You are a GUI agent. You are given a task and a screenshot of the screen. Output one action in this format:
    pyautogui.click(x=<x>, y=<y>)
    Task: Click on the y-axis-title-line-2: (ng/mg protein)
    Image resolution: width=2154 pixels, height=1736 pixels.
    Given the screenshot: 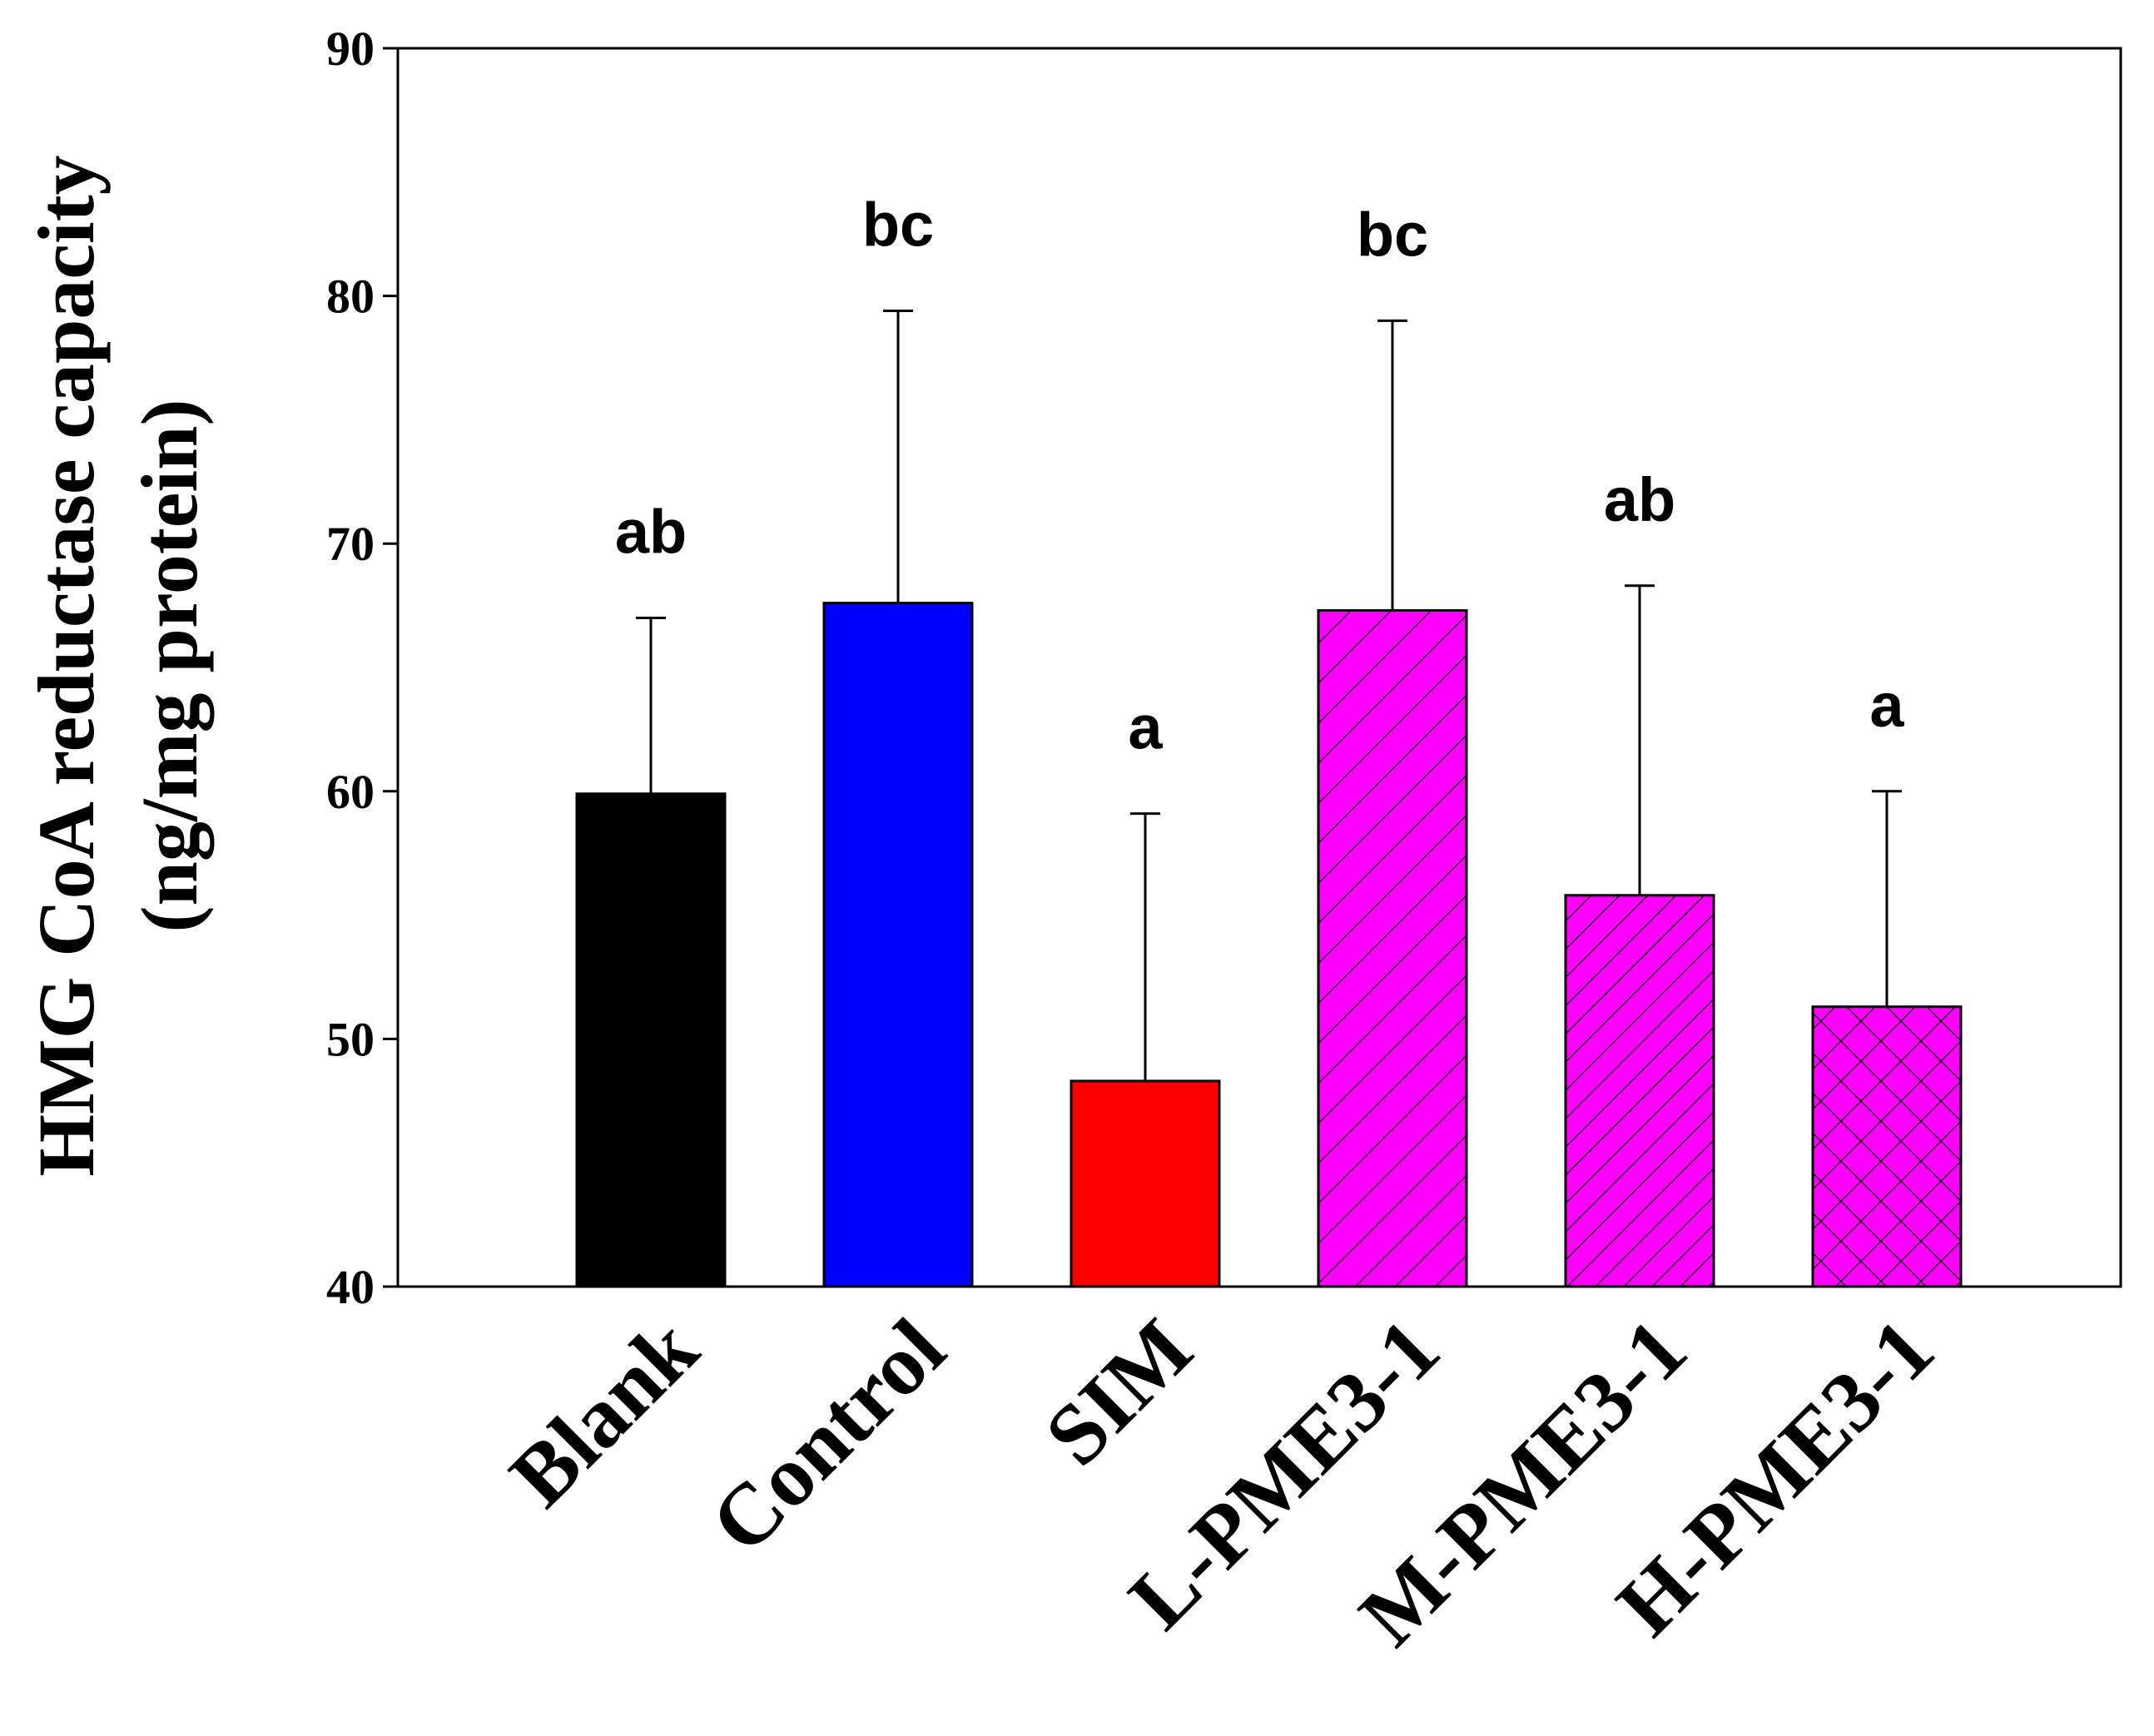 What is the action you would take?
    pyautogui.click(x=169, y=666)
    